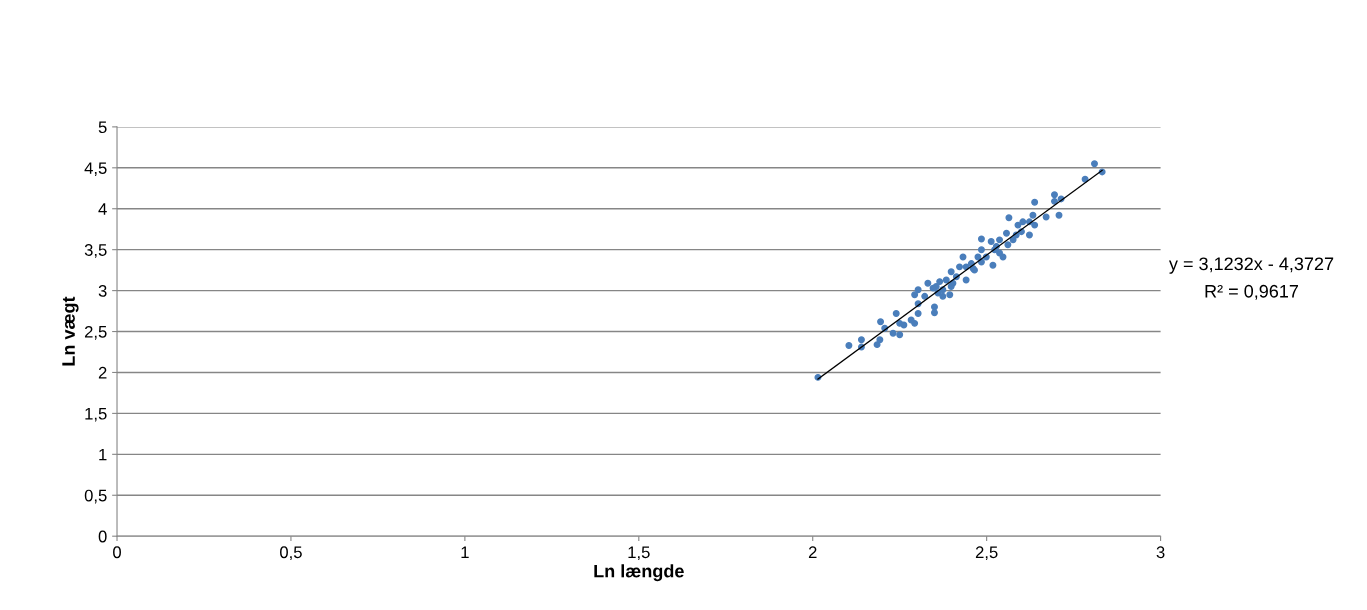 Image resolution: width=1367 pixels, height=610 pixels. Describe the element at coordinates (812, 552) in the screenshot. I see `x-tick-label: 2` at that location.